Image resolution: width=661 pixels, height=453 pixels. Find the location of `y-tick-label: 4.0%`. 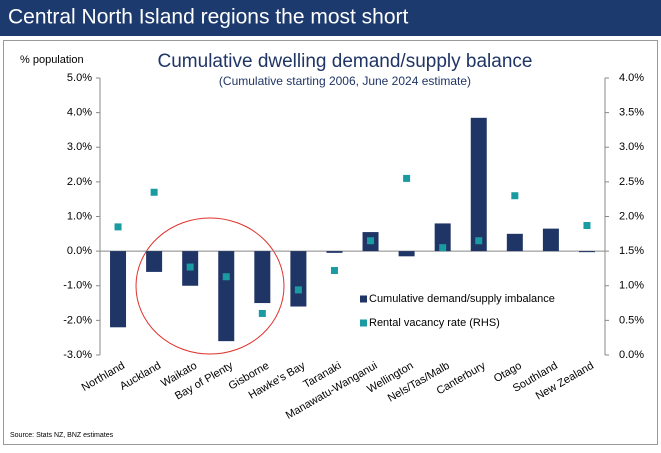

y-tick-label: 4.0% is located at coordinates (79, 113).